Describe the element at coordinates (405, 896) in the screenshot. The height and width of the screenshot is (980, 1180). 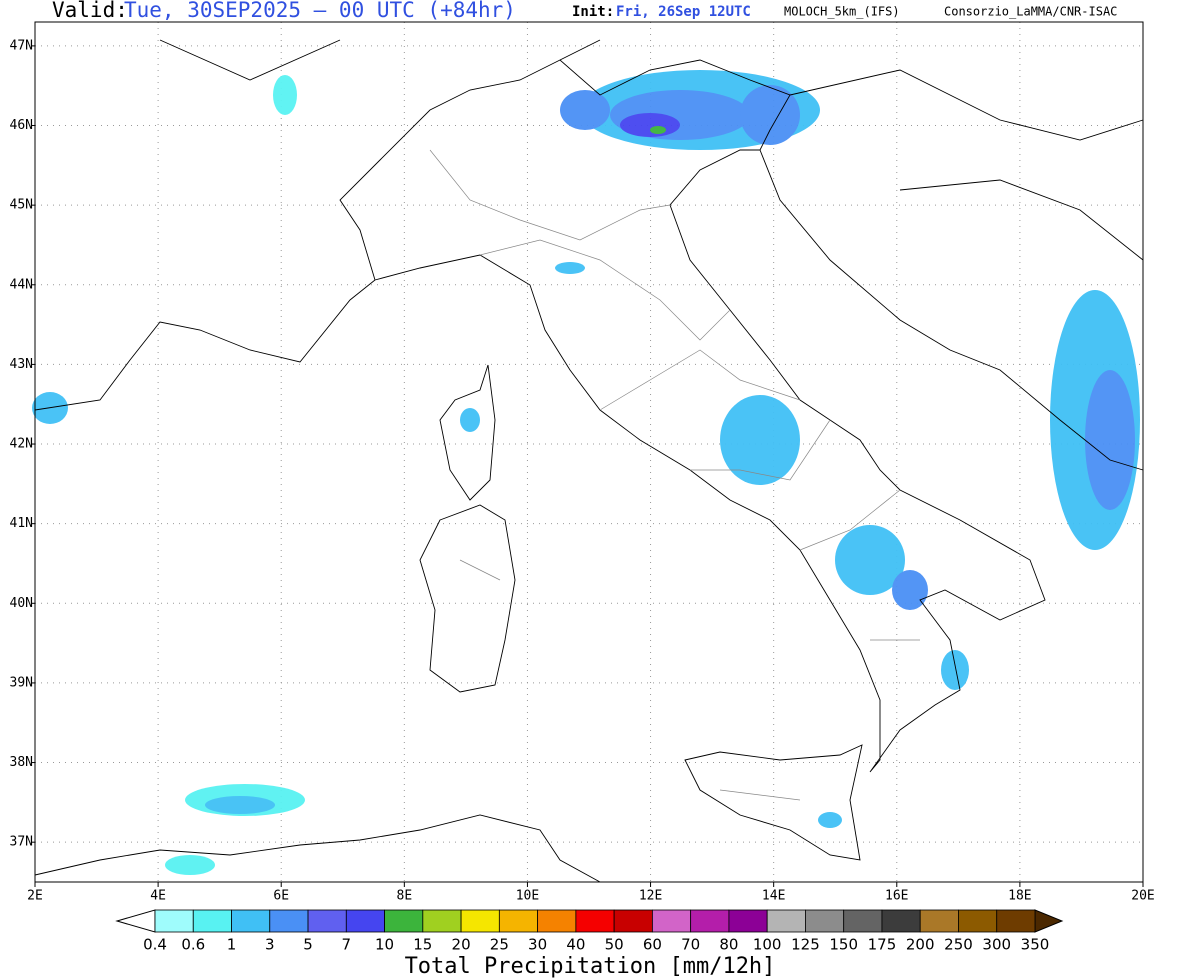
I see `x-tick-label: 8E` at that location.